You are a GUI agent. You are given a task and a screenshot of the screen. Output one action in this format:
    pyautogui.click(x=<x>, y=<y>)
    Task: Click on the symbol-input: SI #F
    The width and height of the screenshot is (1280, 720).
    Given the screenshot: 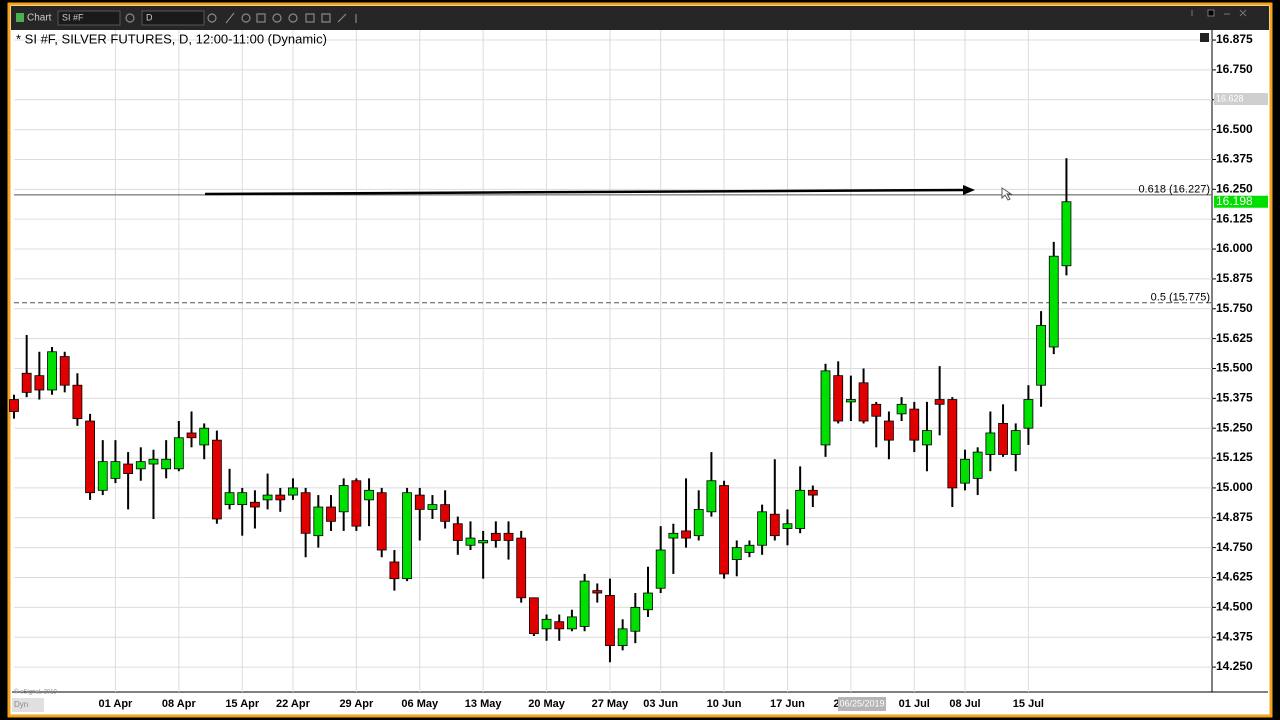 What is the action you would take?
    pyautogui.click(x=73, y=17)
    